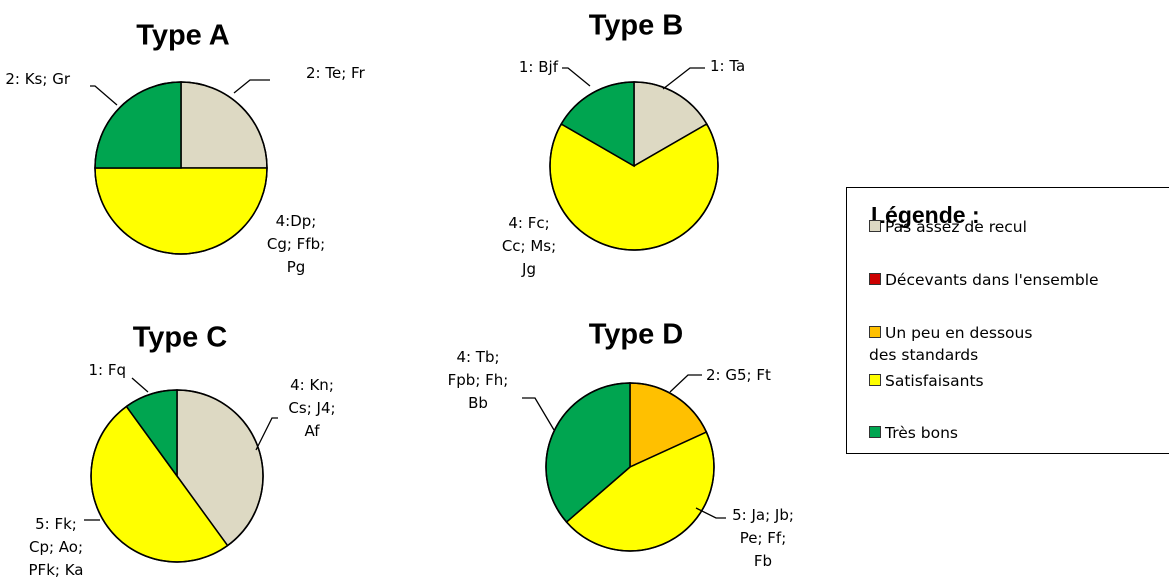  Describe the element at coordinates (37, 79) in the screenshot. I see `data-label-tres-bons: 2: Ks; Gr` at that location.